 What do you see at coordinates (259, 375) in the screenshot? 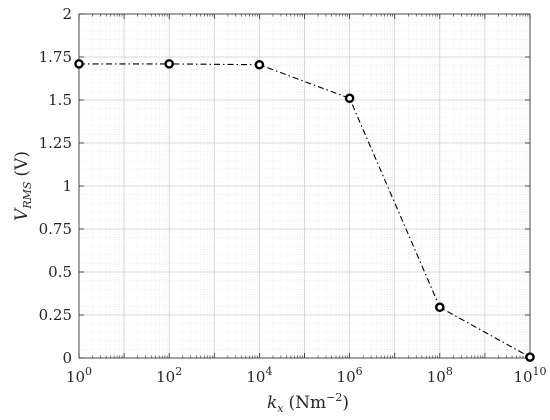
I see `x-tick-label: 10⁴` at bounding box center [259, 375].